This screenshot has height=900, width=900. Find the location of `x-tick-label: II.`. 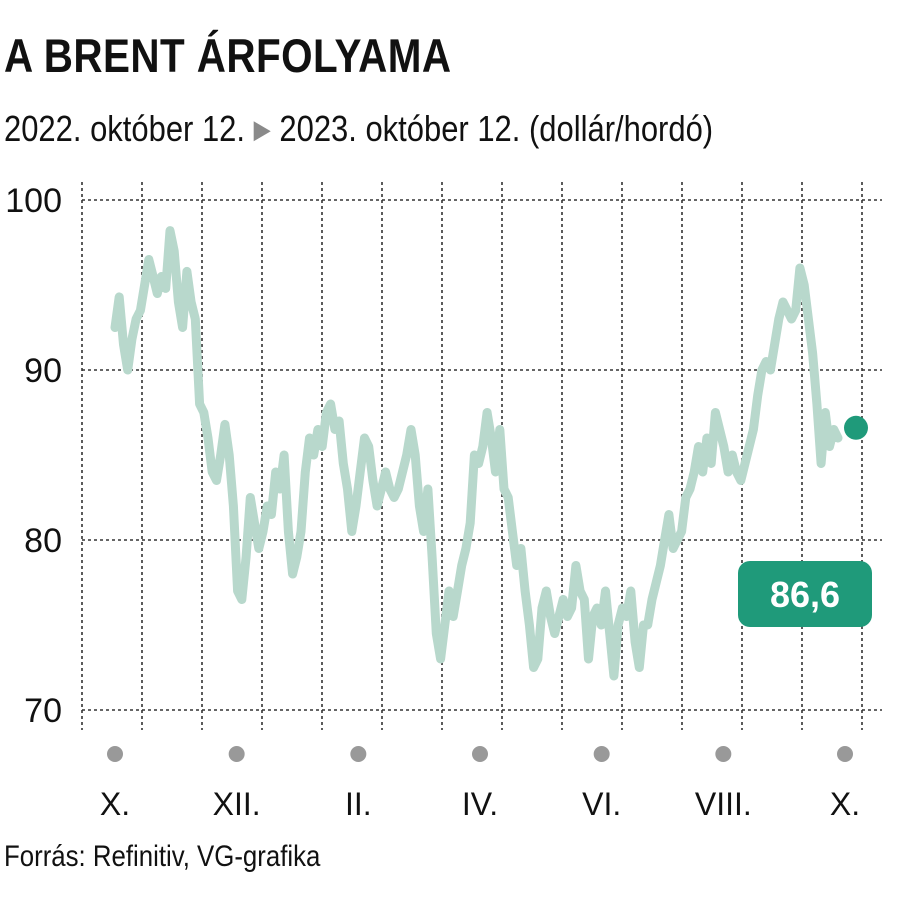

x-tick-label: II. is located at coordinates (358, 804).